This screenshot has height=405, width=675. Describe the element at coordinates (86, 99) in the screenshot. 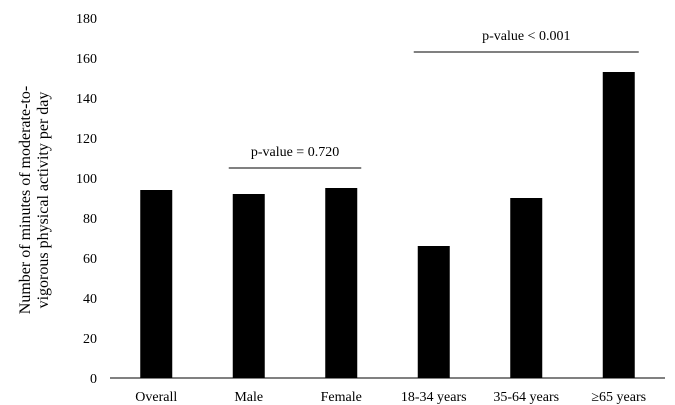

I see `y-tick-label: 140` at that location.